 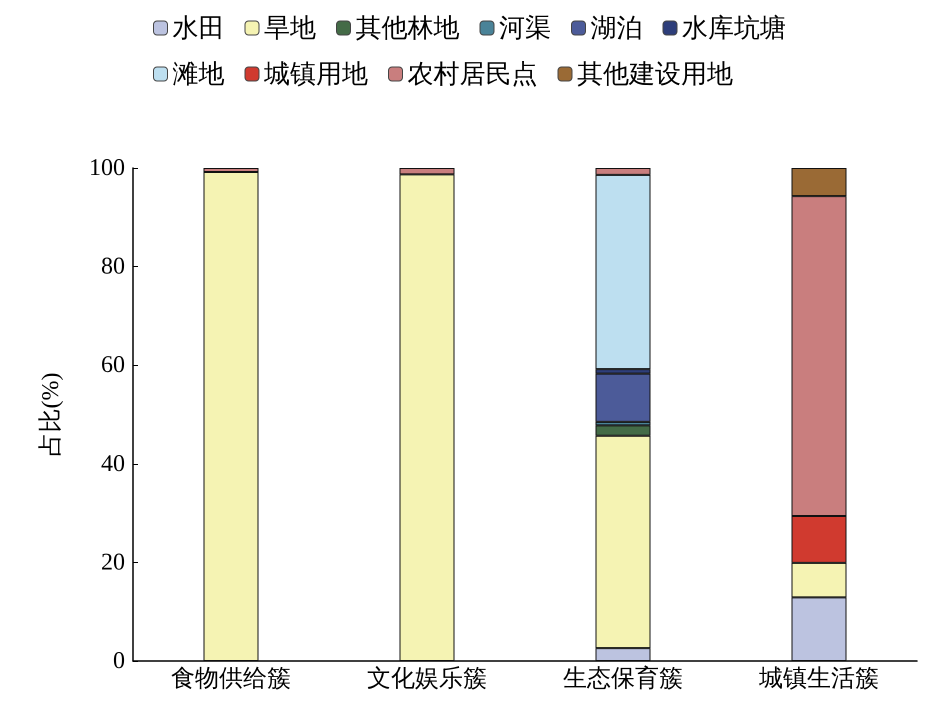 What do you see at coordinates (198, 74) in the screenshot?
I see `legend-label: 滩地` at bounding box center [198, 74].